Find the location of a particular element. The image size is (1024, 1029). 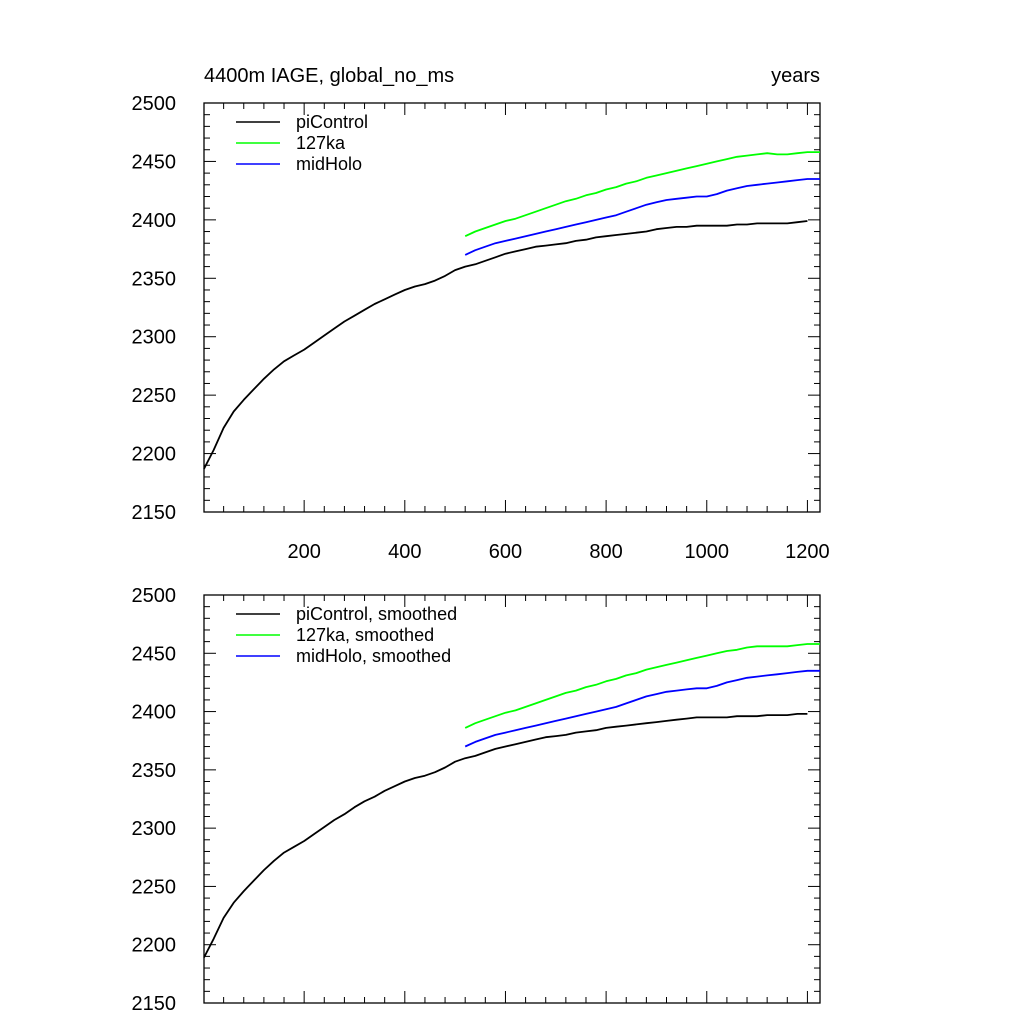

chart-title: 4400m IAGE, global_no_ms is located at coordinates (329, 76).